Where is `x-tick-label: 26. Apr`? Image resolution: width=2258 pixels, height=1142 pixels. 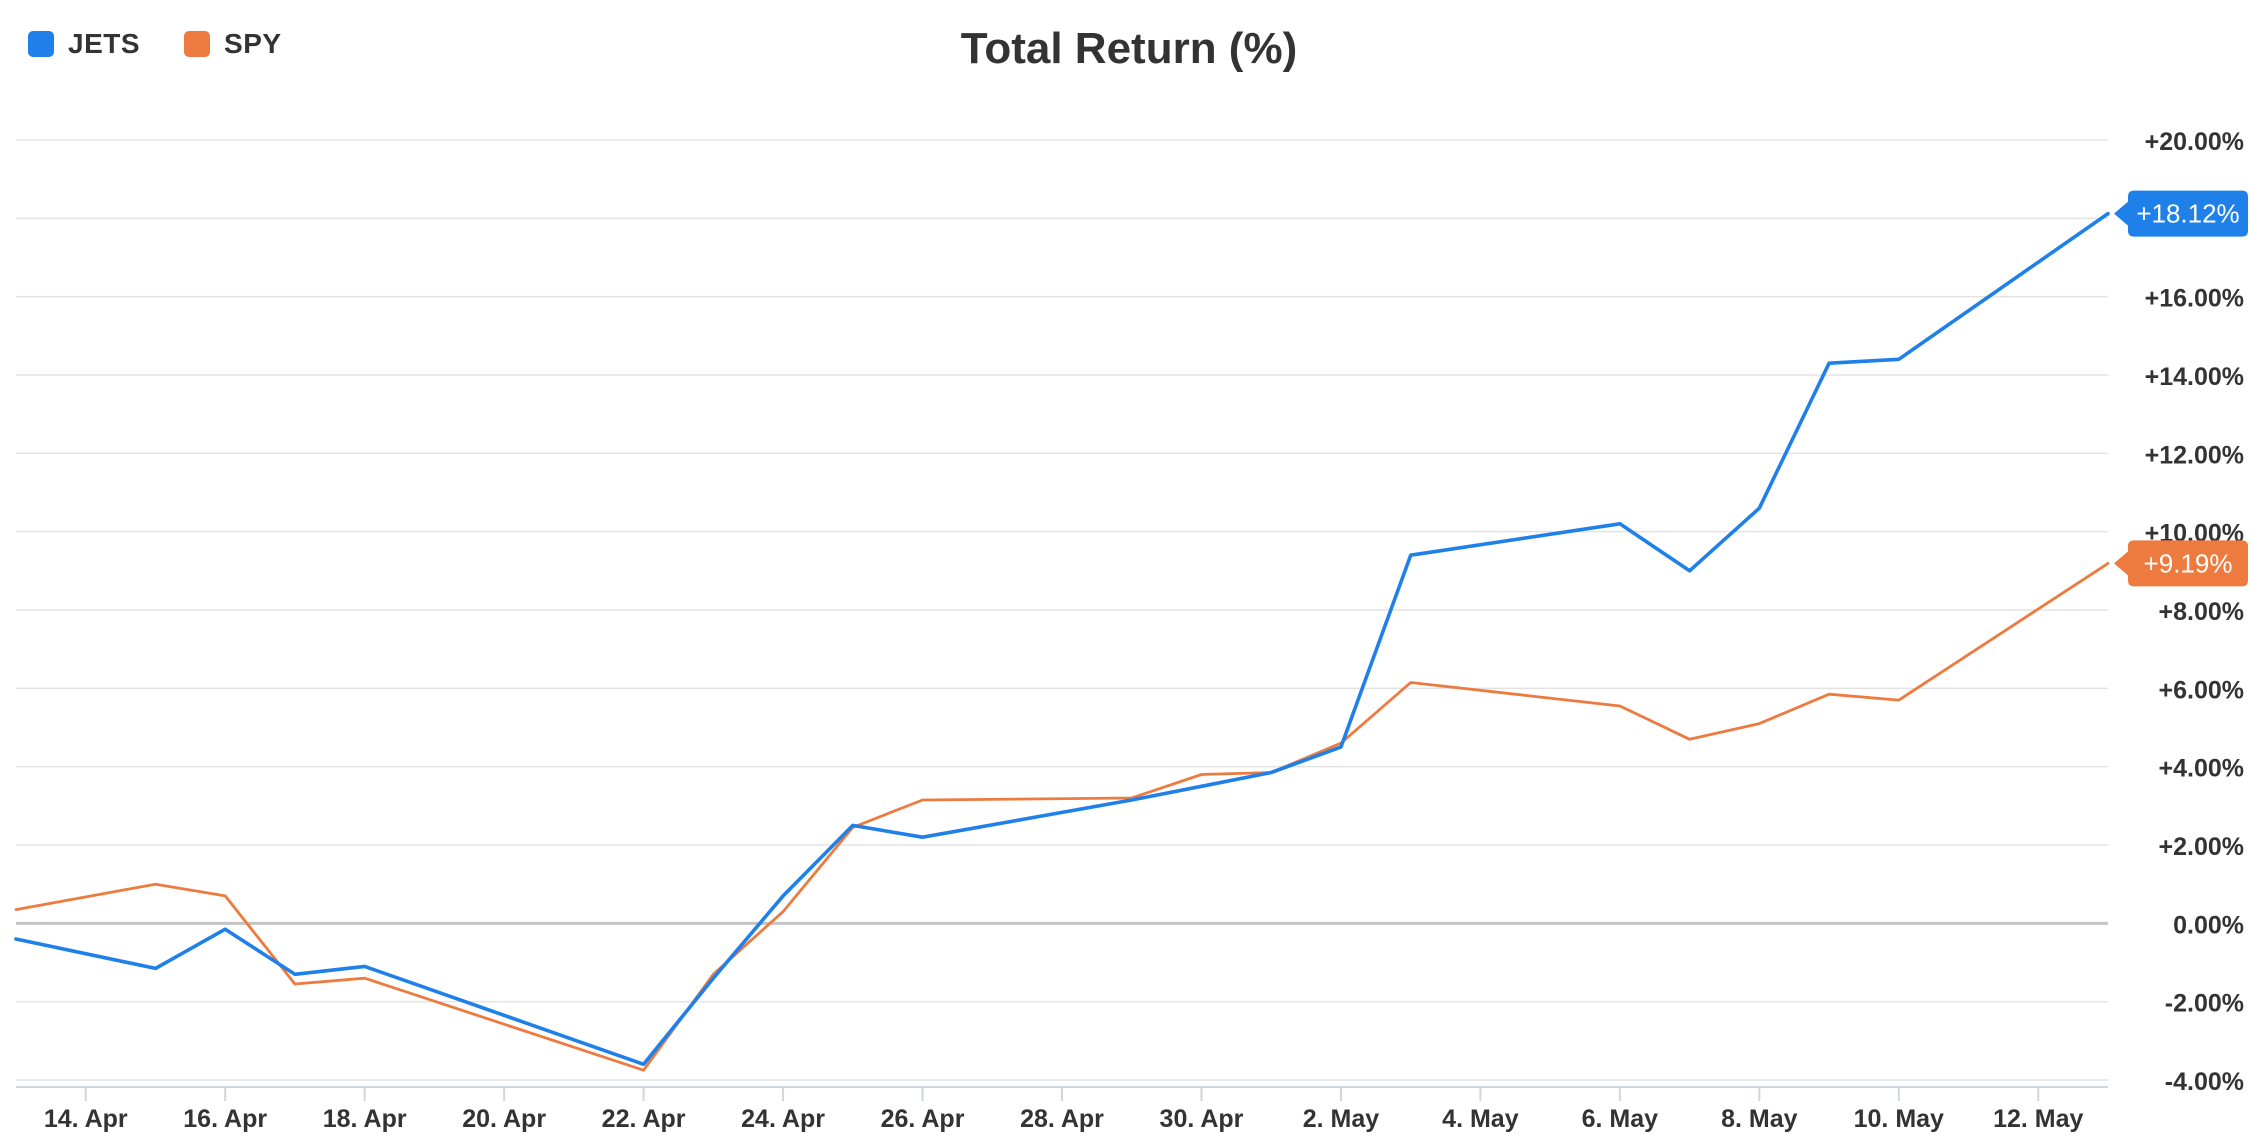 x-tick-label: 26. Apr is located at coordinates (923, 1119).